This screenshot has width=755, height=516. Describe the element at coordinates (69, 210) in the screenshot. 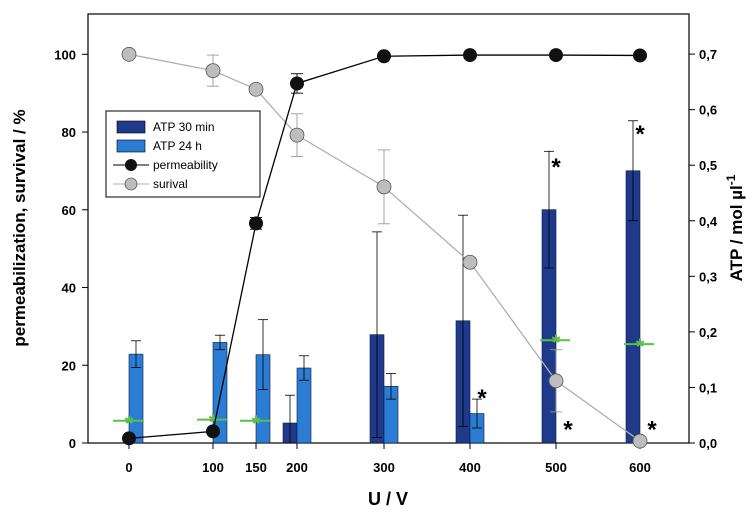

I see `y-left-tick-label: 60` at that location.